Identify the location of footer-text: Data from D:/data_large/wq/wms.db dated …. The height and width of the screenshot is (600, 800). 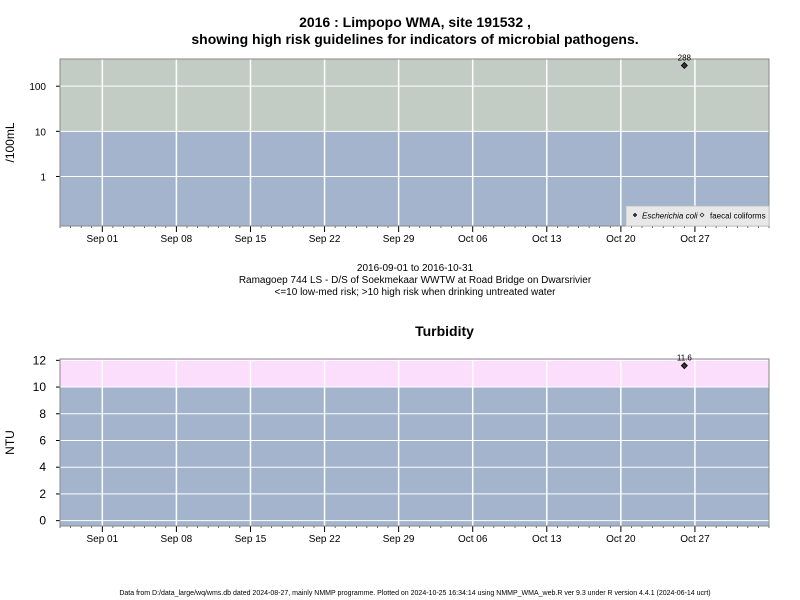
(415, 593).